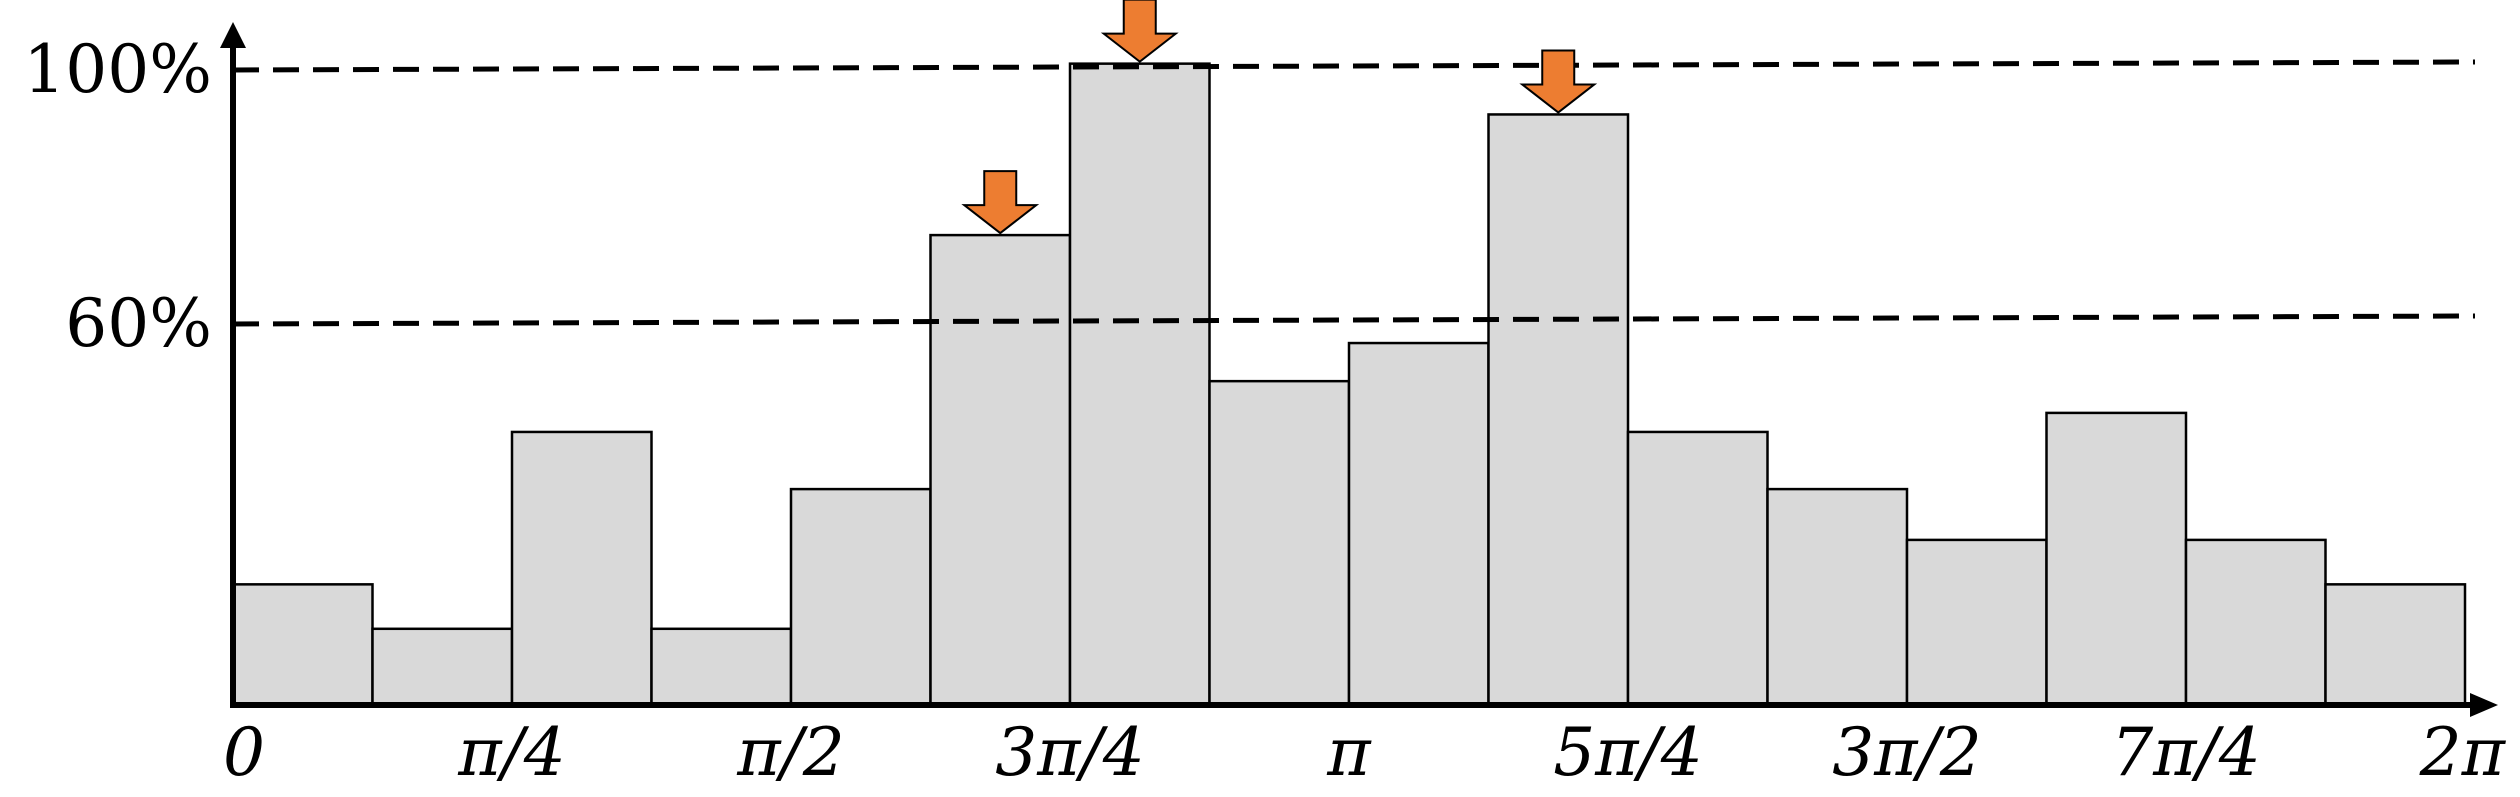 This screenshot has height=797, width=2520. I want to click on x-tick-label-2: π/2, so click(790, 752).